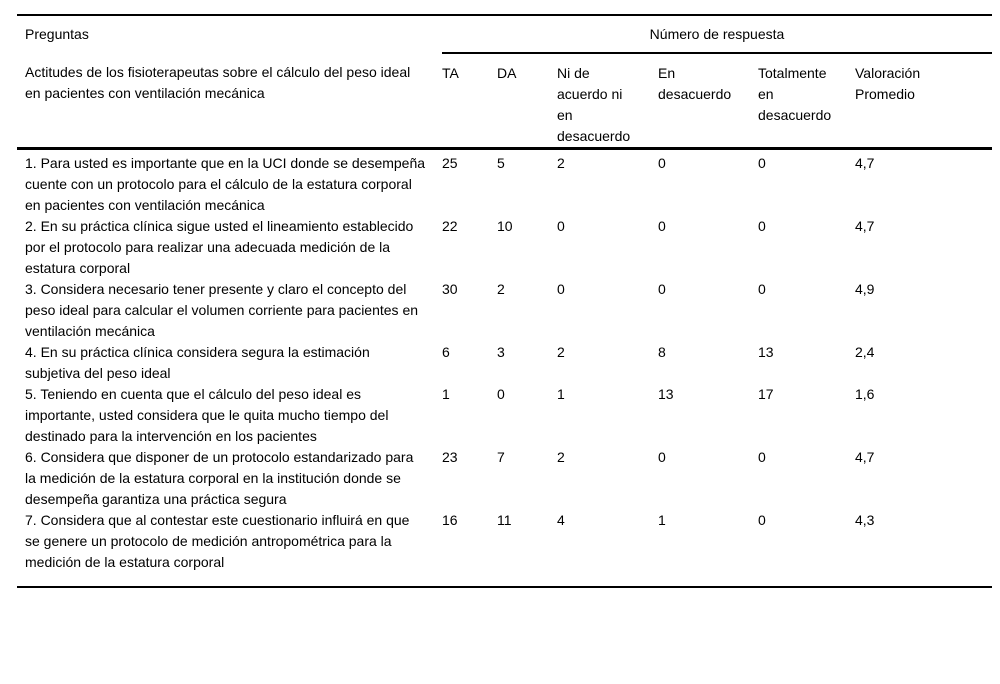 The height and width of the screenshot is (684, 1000). What do you see at coordinates (450, 289) in the screenshot?
I see `value-cell-ta: 30` at bounding box center [450, 289].